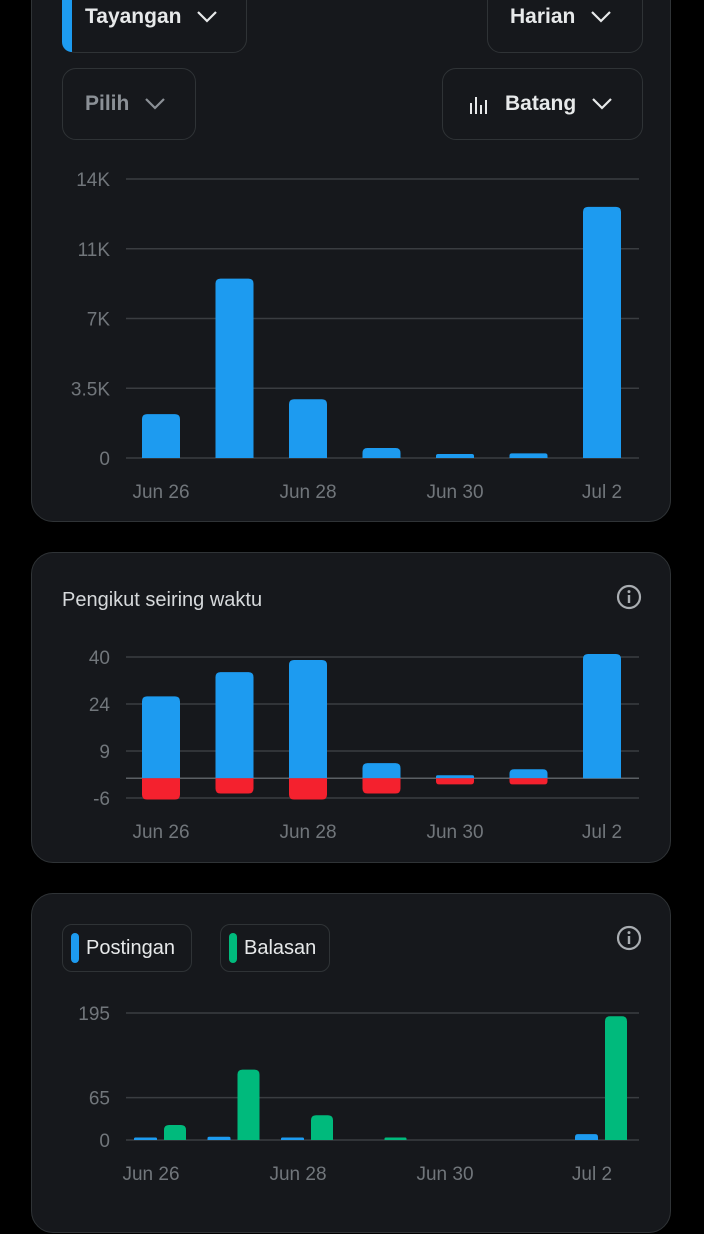  Describe the element at coordinates (233, 948) in the screenshot. I see `legend-swatch-balasan` at that location.